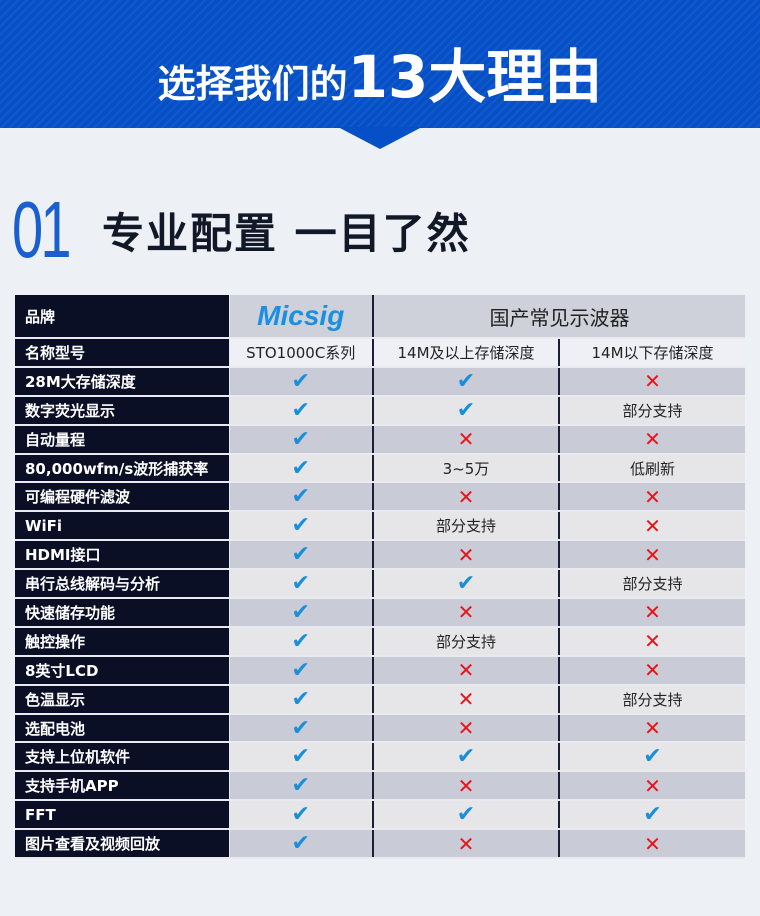  I want to click on micsig-logo: Micsig, so click(301, 317).